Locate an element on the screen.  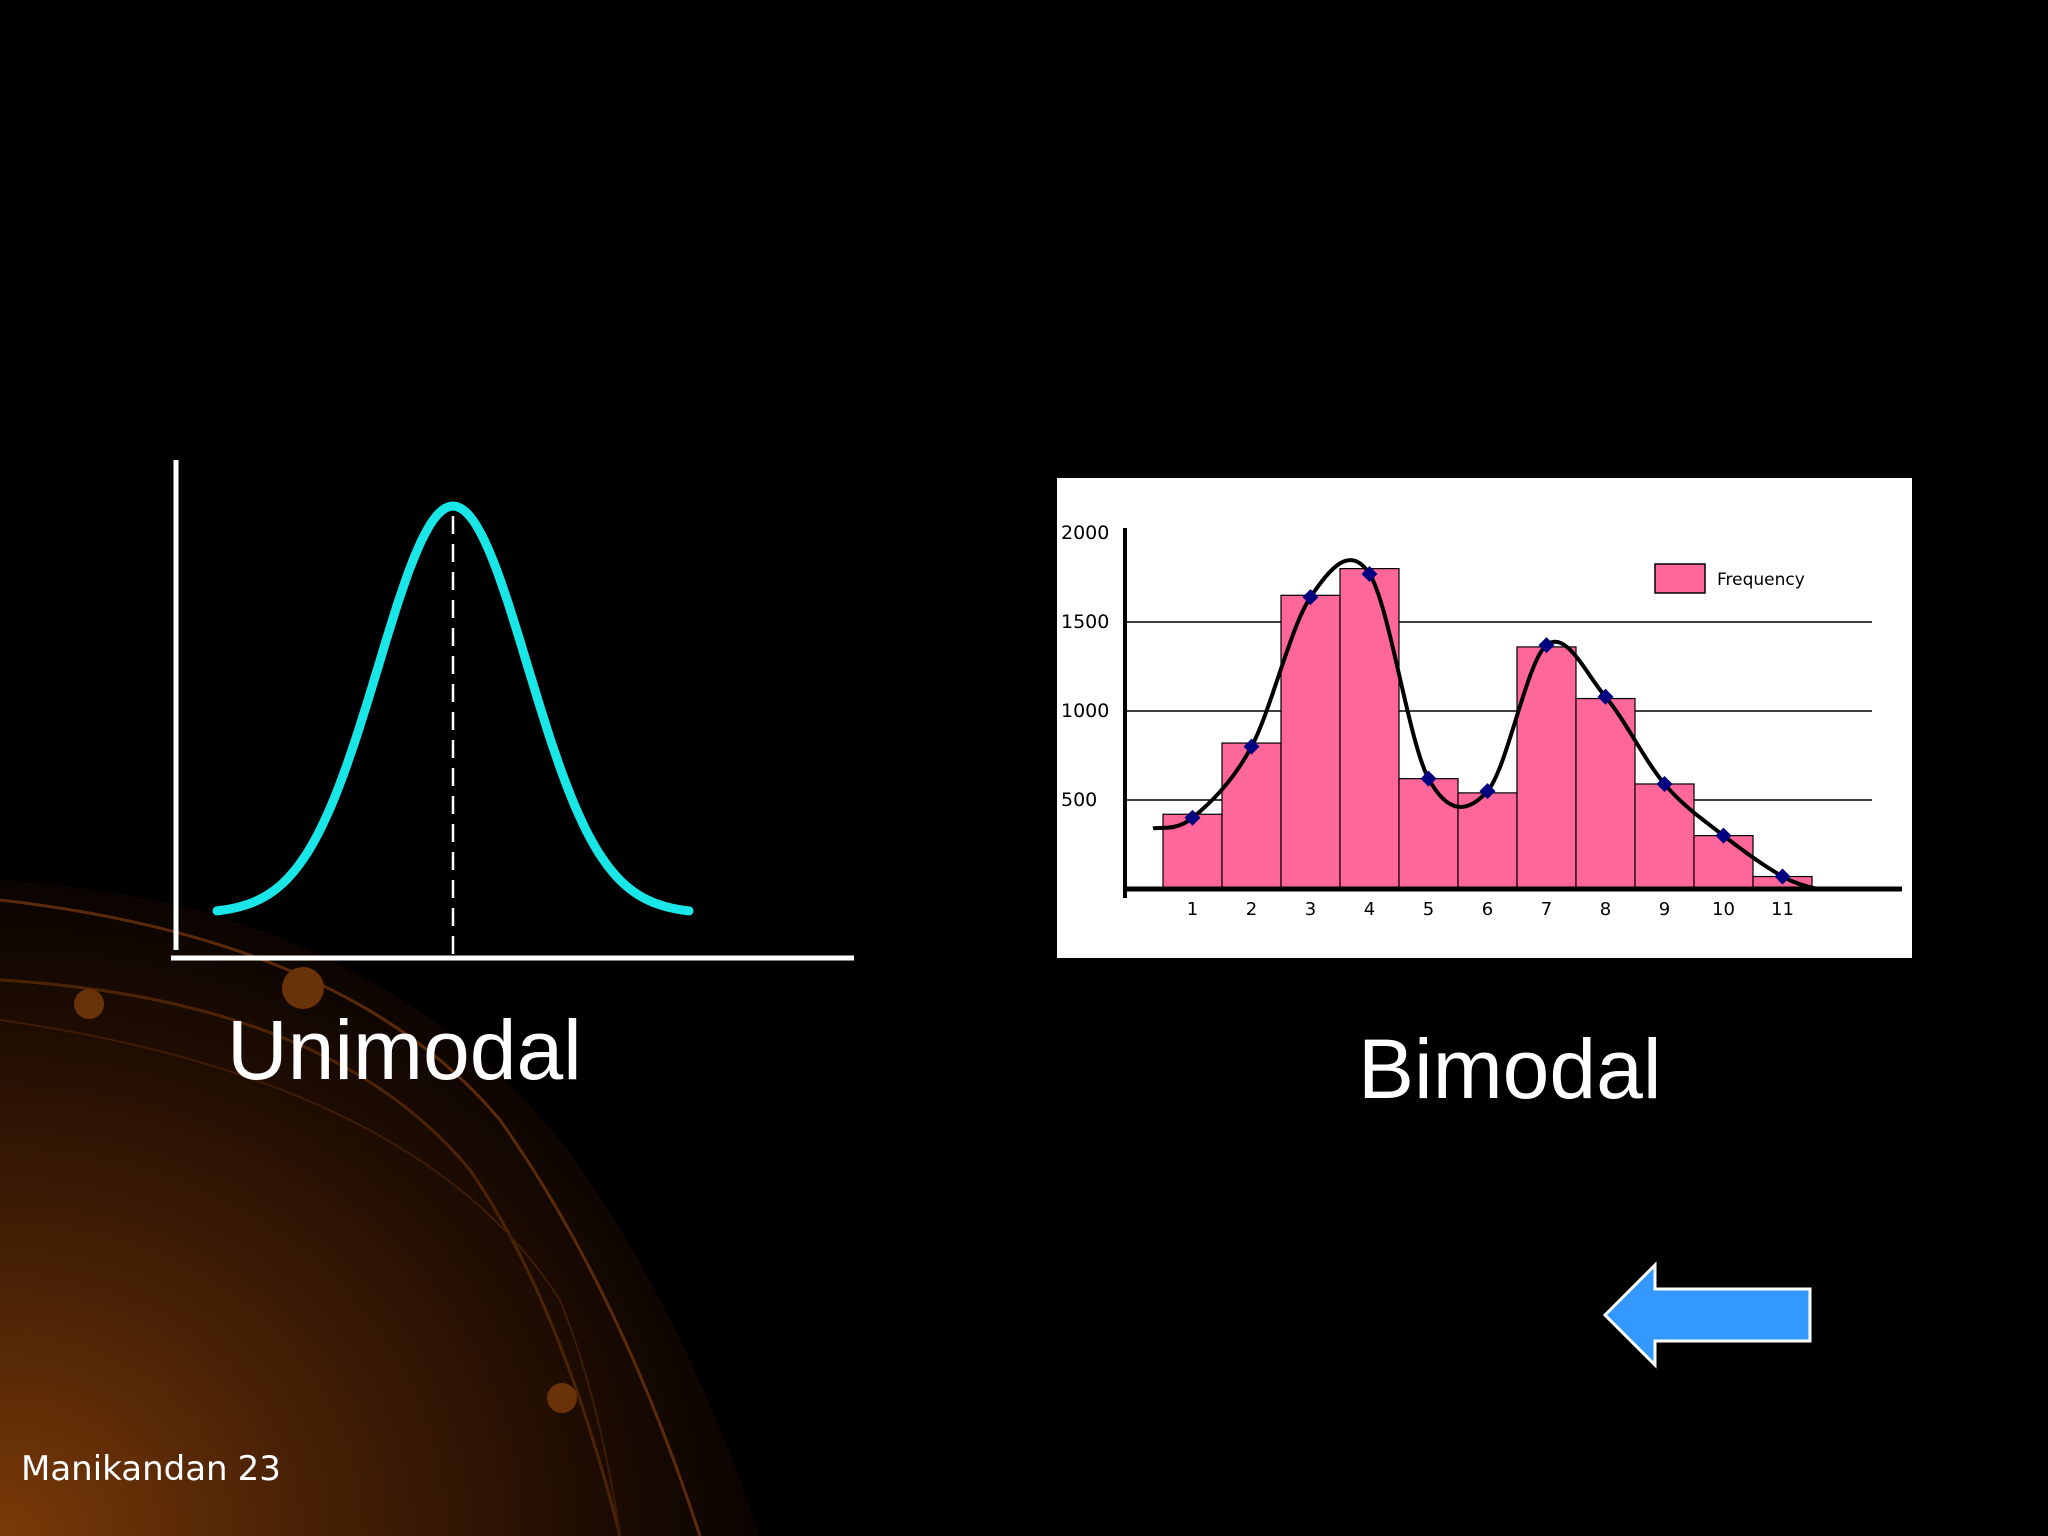
bimodal-x-tick-label: 8 is located at coordinates (1605, 909).